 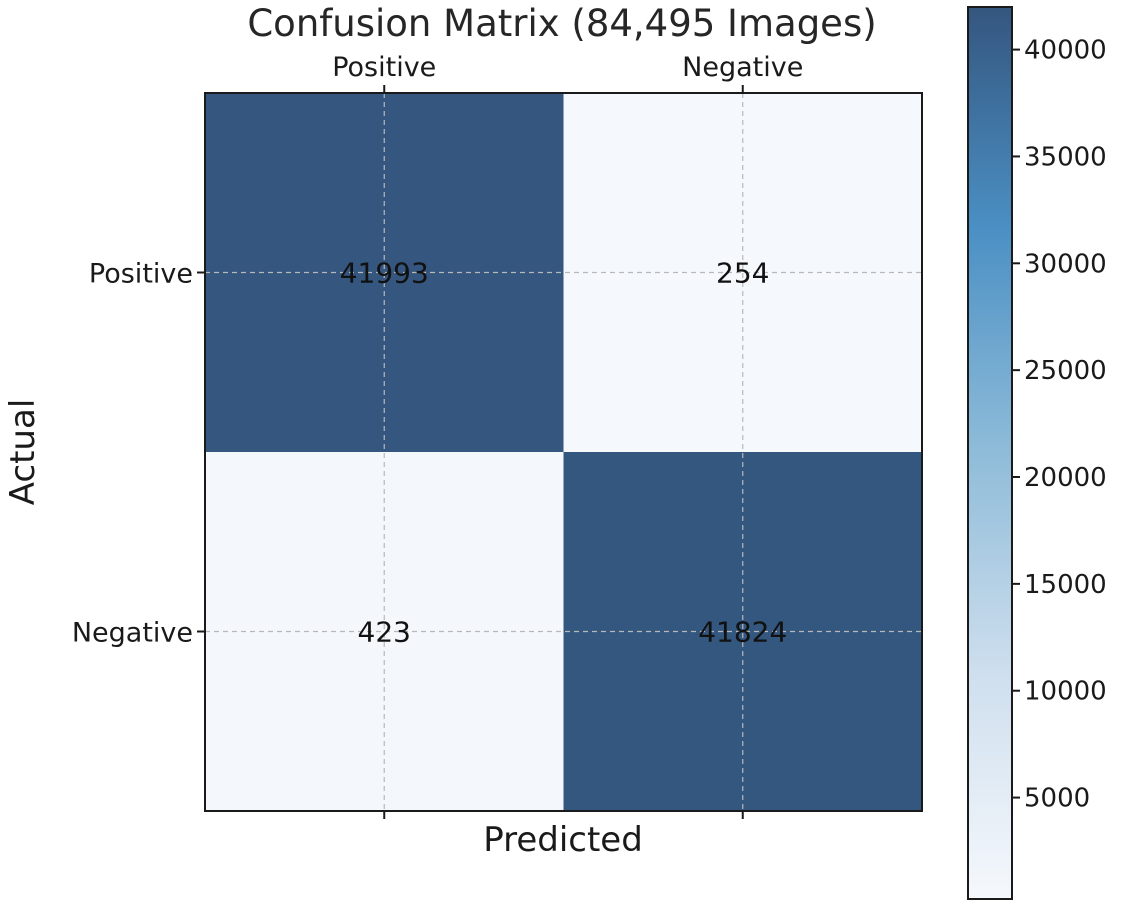 What do you see at coordinates (384, 67) in the screenshot?
I see `x-tick-label: Positive` at bounding box center [384, 67].